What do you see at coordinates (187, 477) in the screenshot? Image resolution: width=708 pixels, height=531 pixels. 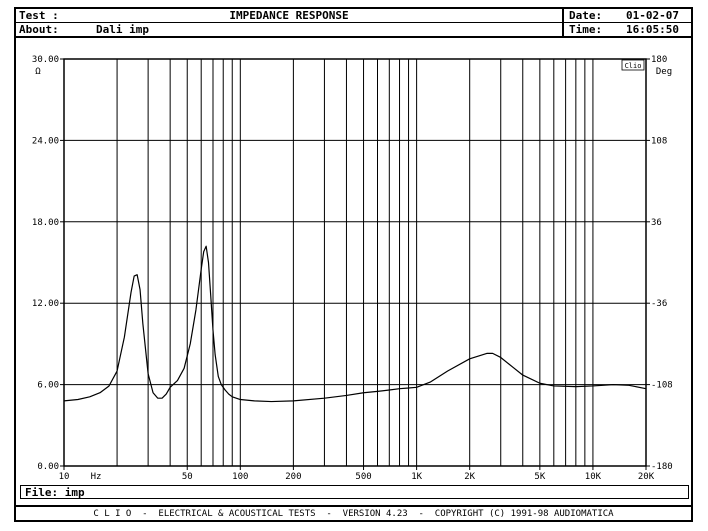 I see `x-tick-label: 50` at bounding box center [187, 477].